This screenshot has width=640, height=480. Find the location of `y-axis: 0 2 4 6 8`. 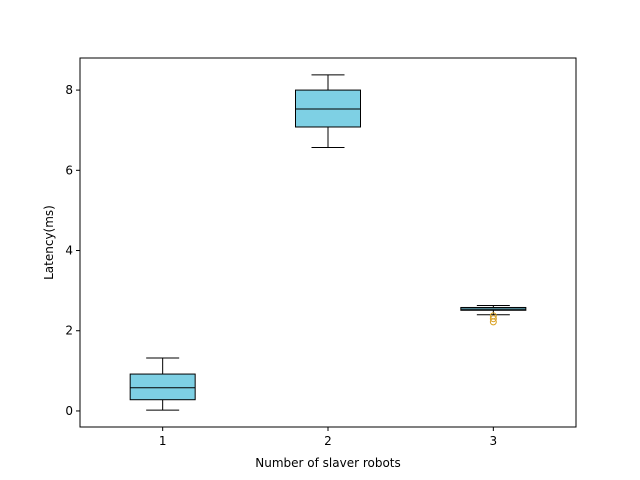

y-axis: 0 2 4 6 8 is located at coordinates (72, 250).